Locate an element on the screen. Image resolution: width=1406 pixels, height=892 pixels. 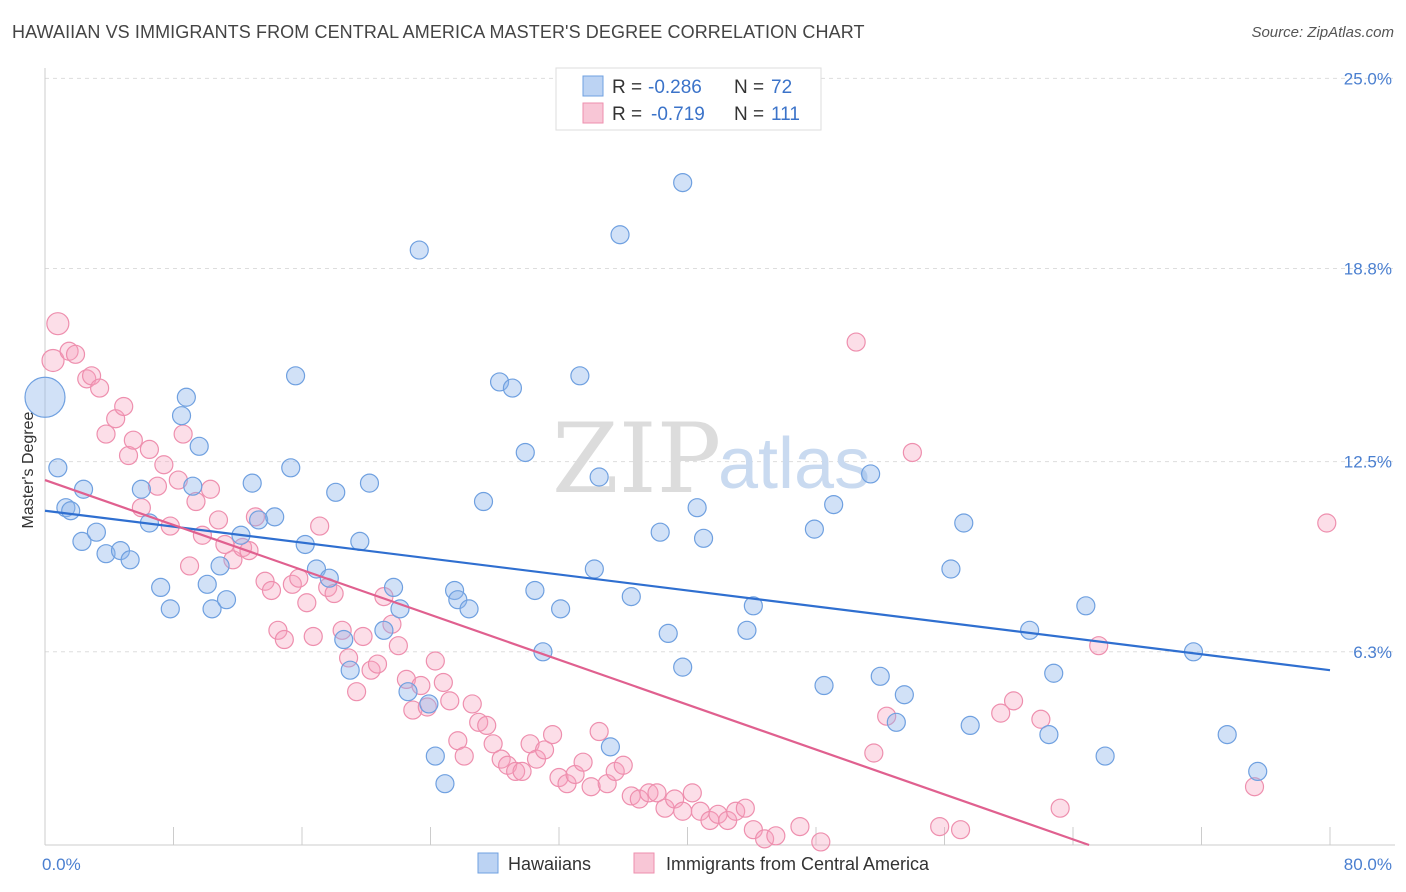
legend-n-value-central-america: 111 is located at coordinates (785, 114).